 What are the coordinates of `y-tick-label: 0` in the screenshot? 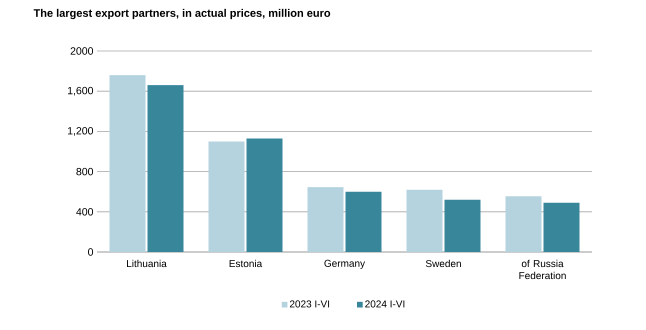 It's located at (91, 252).